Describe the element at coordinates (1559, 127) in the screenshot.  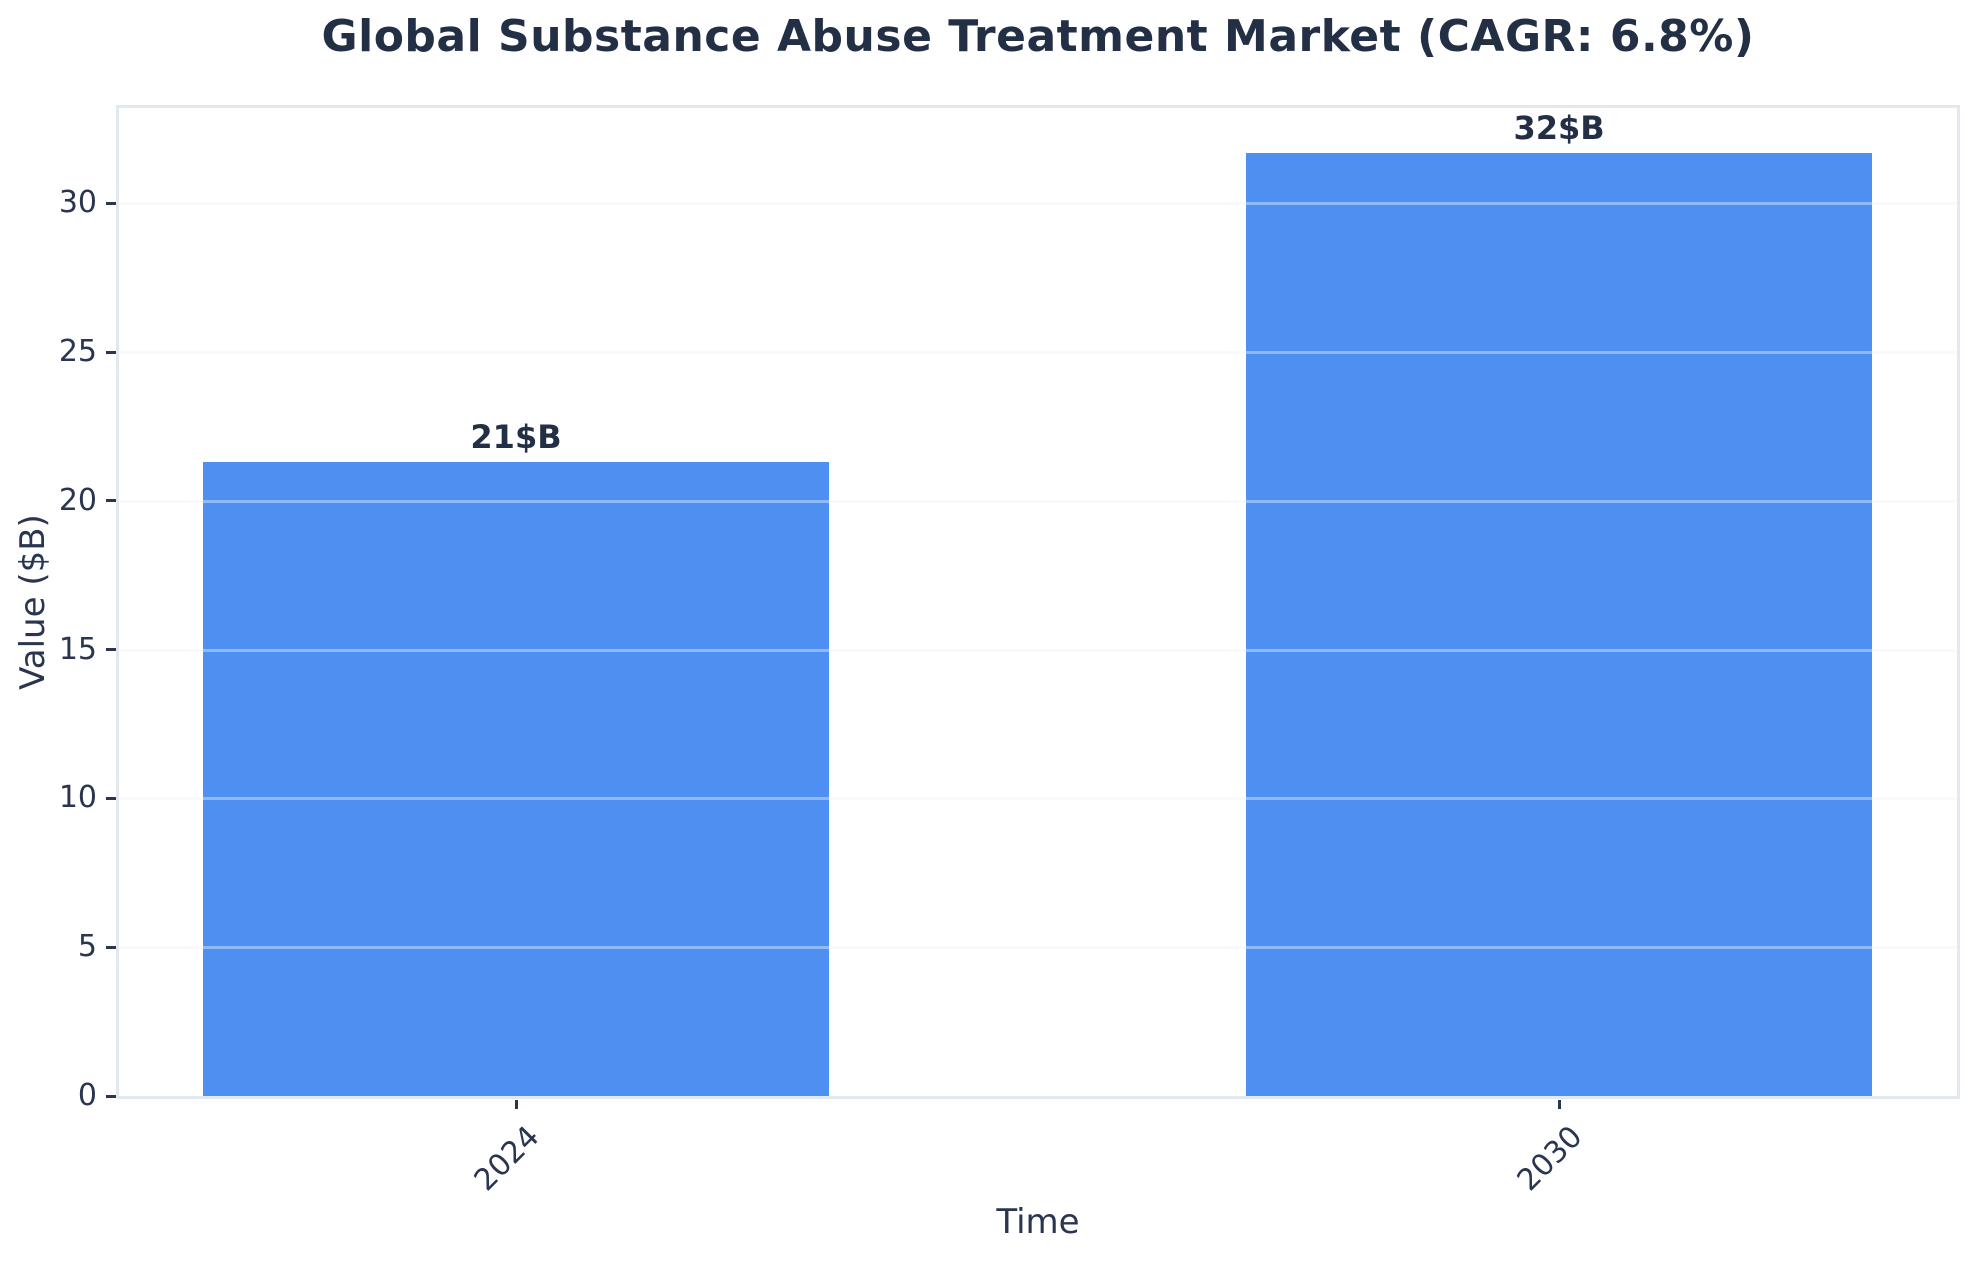
I see `bar-value-label: 32$B` at that location.